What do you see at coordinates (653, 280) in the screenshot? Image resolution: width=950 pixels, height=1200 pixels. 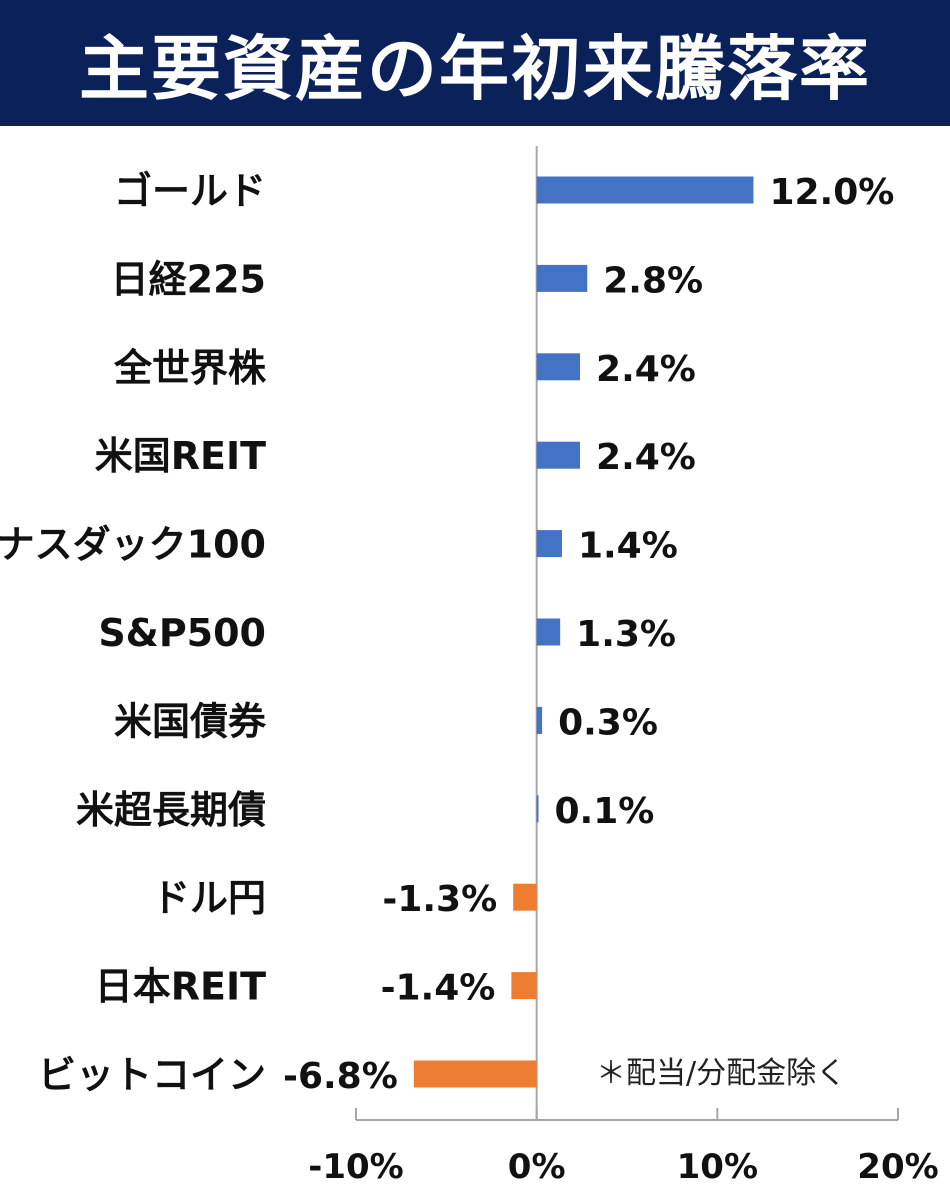 I see `value-label: 2.8%` at bounding box center [653, 280].